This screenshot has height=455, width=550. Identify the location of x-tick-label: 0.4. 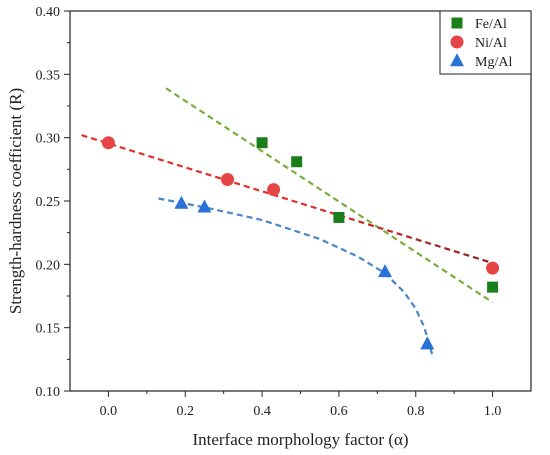
(262, 411).